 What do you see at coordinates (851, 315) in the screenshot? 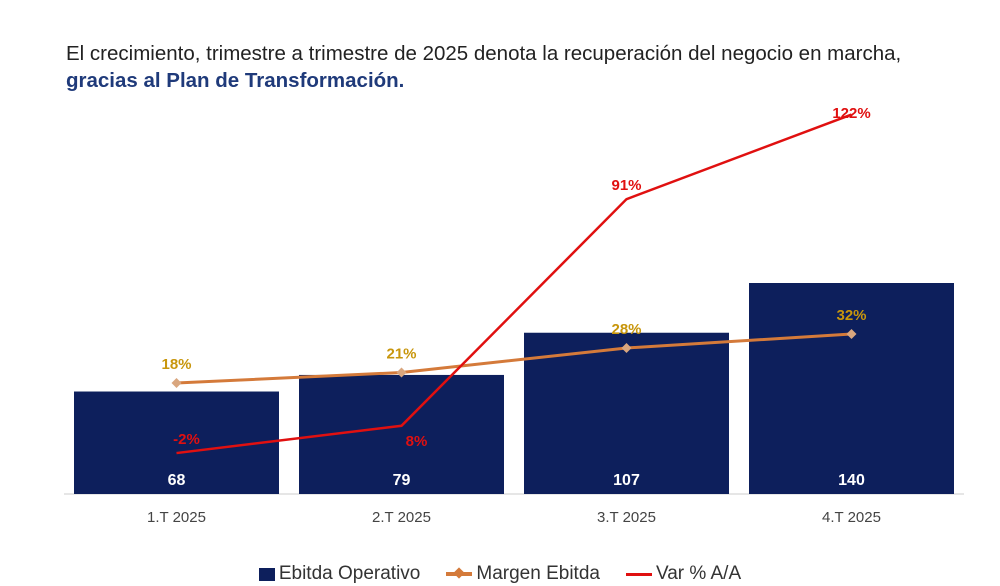
I see `margin-value-label: 32%` at bounding box center [851, 315].